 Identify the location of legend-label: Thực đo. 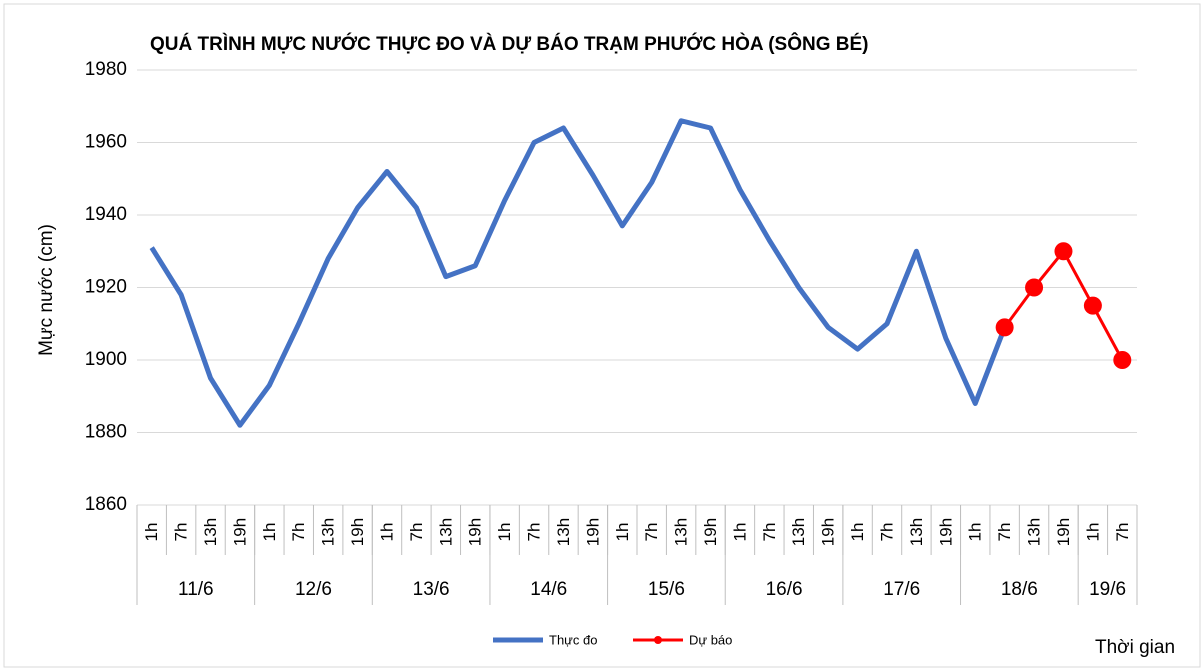
(573, 639).